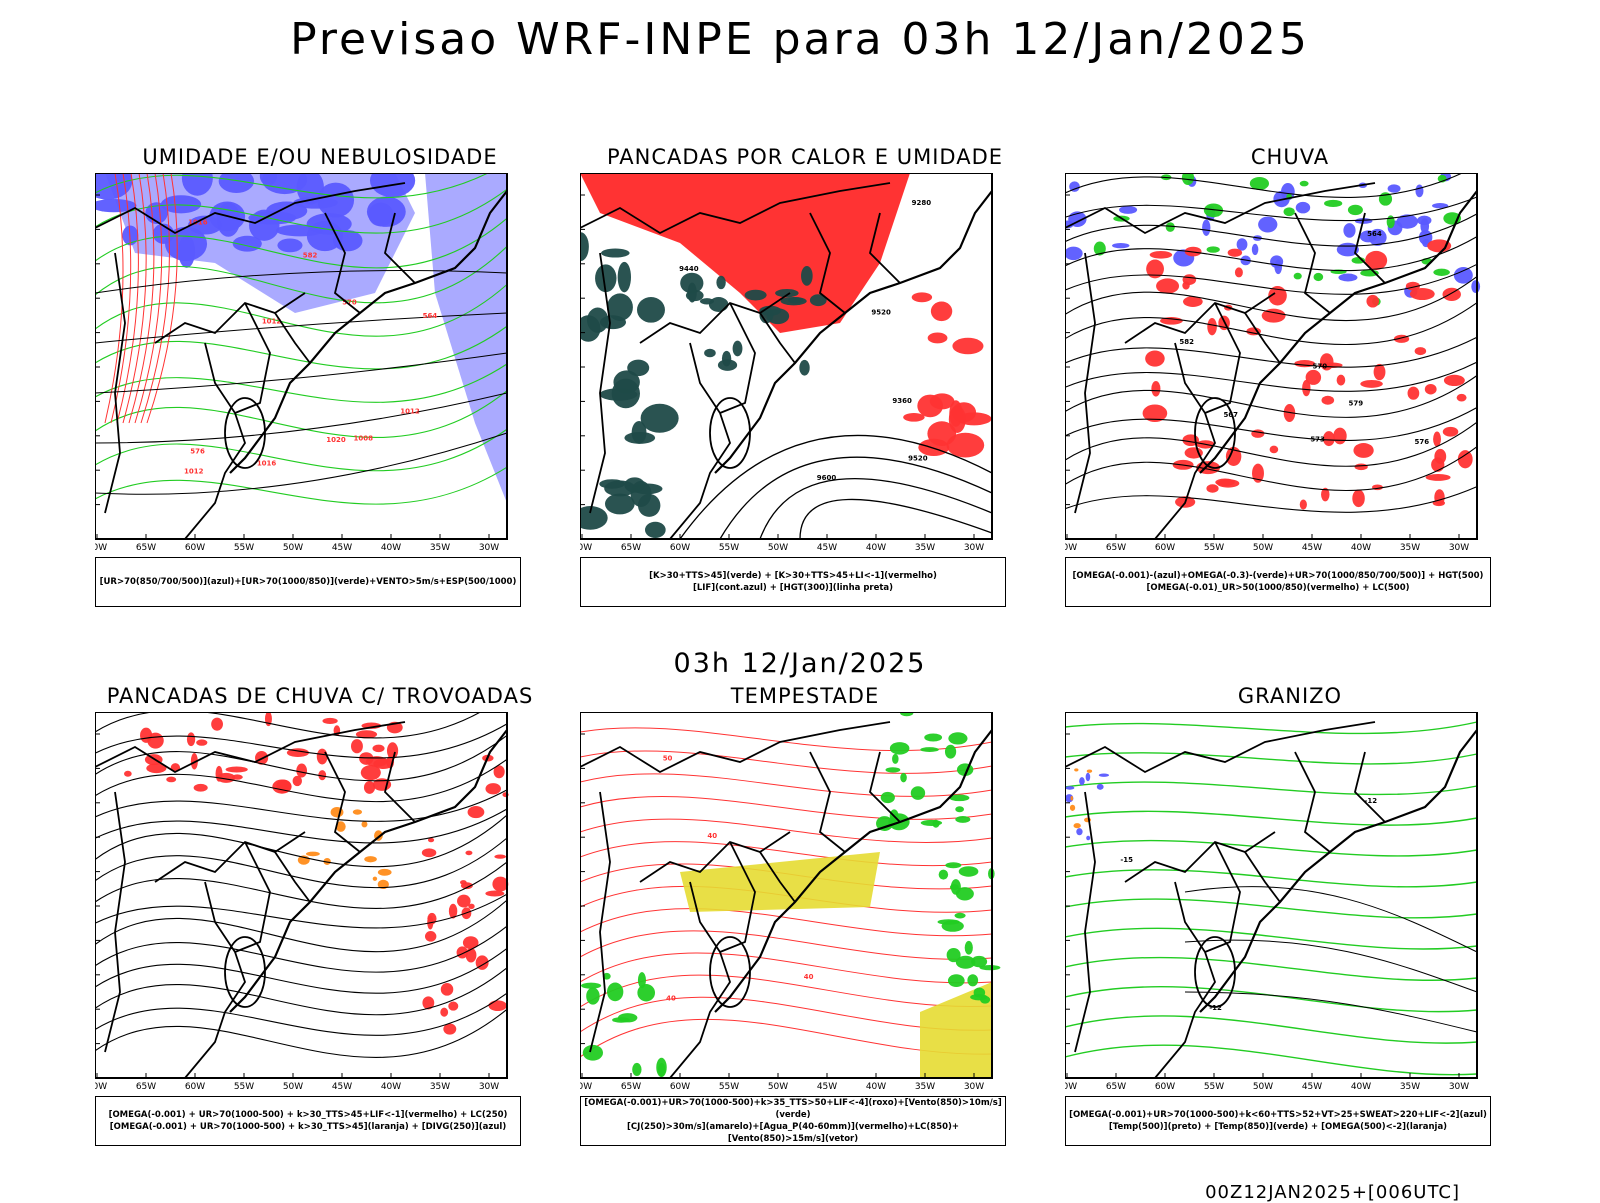 The height and width of the screenshot is (1203, 1600). I want to click on contour-label: 1016, so click(267, 463).